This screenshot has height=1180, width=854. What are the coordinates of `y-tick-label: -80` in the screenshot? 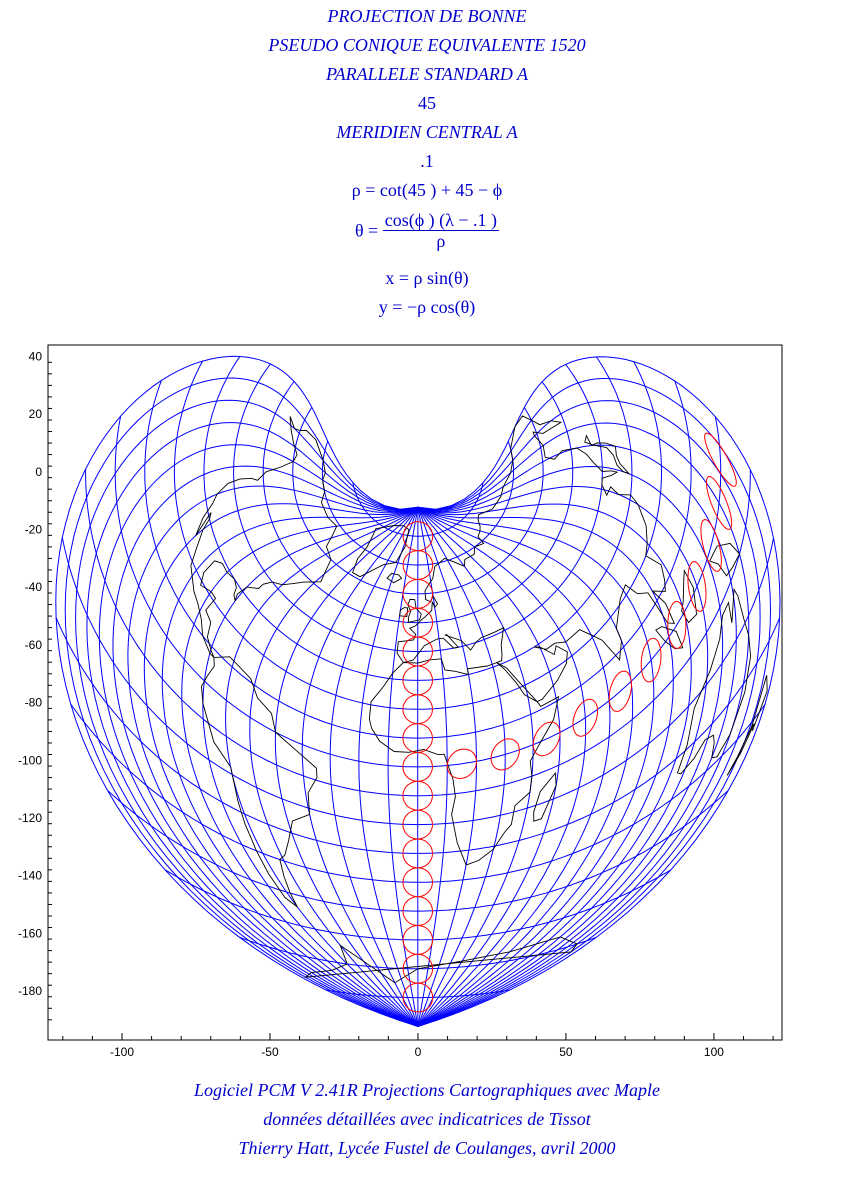 It's located at (34, 703).